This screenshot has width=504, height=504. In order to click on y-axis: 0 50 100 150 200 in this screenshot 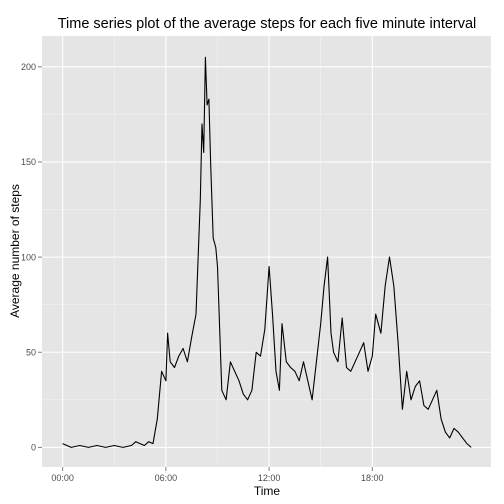, I will do `click(31, 257)`.